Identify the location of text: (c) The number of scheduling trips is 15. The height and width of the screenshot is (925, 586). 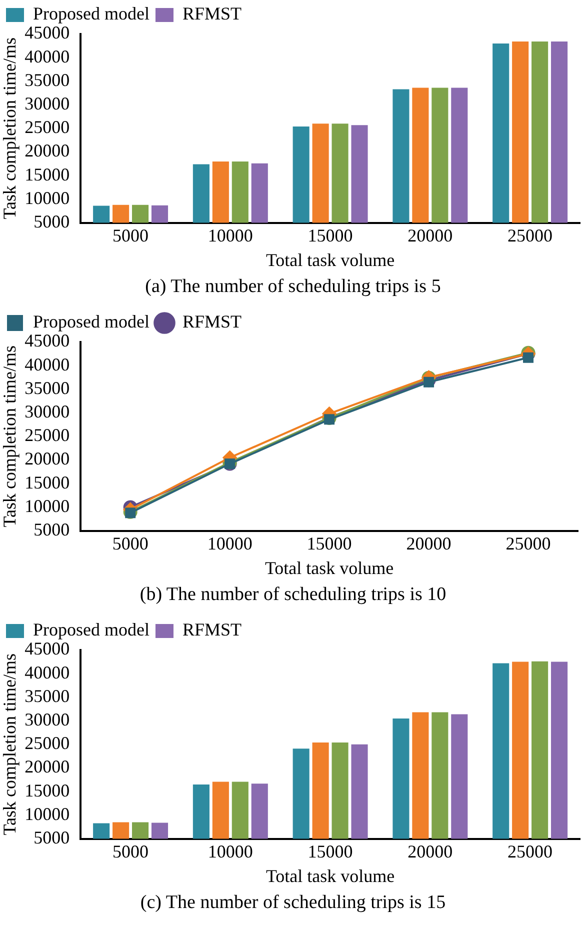
(293, 903).